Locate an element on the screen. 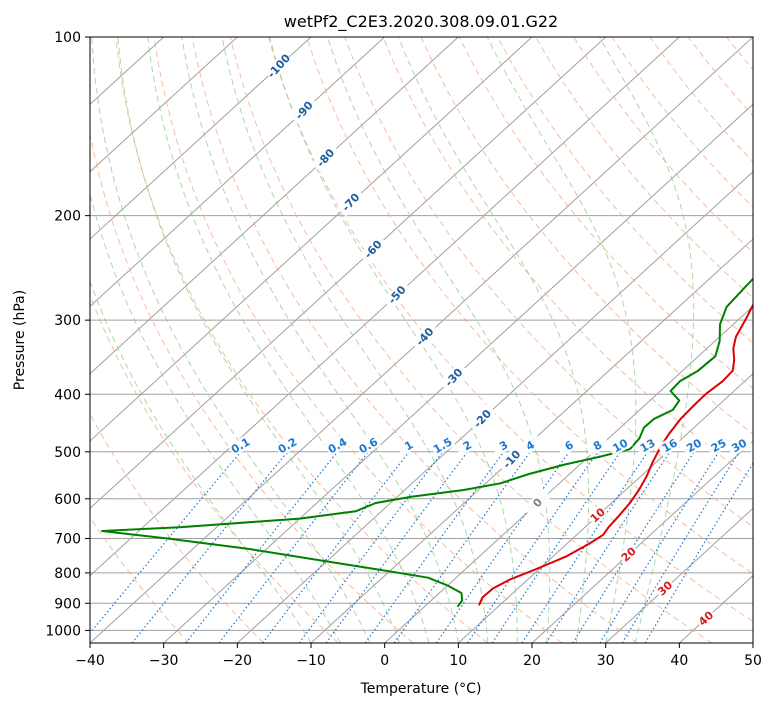 The width and height of the screenshot is (775, 708). moist-adiabat-line is located at coordinates (646, 340).